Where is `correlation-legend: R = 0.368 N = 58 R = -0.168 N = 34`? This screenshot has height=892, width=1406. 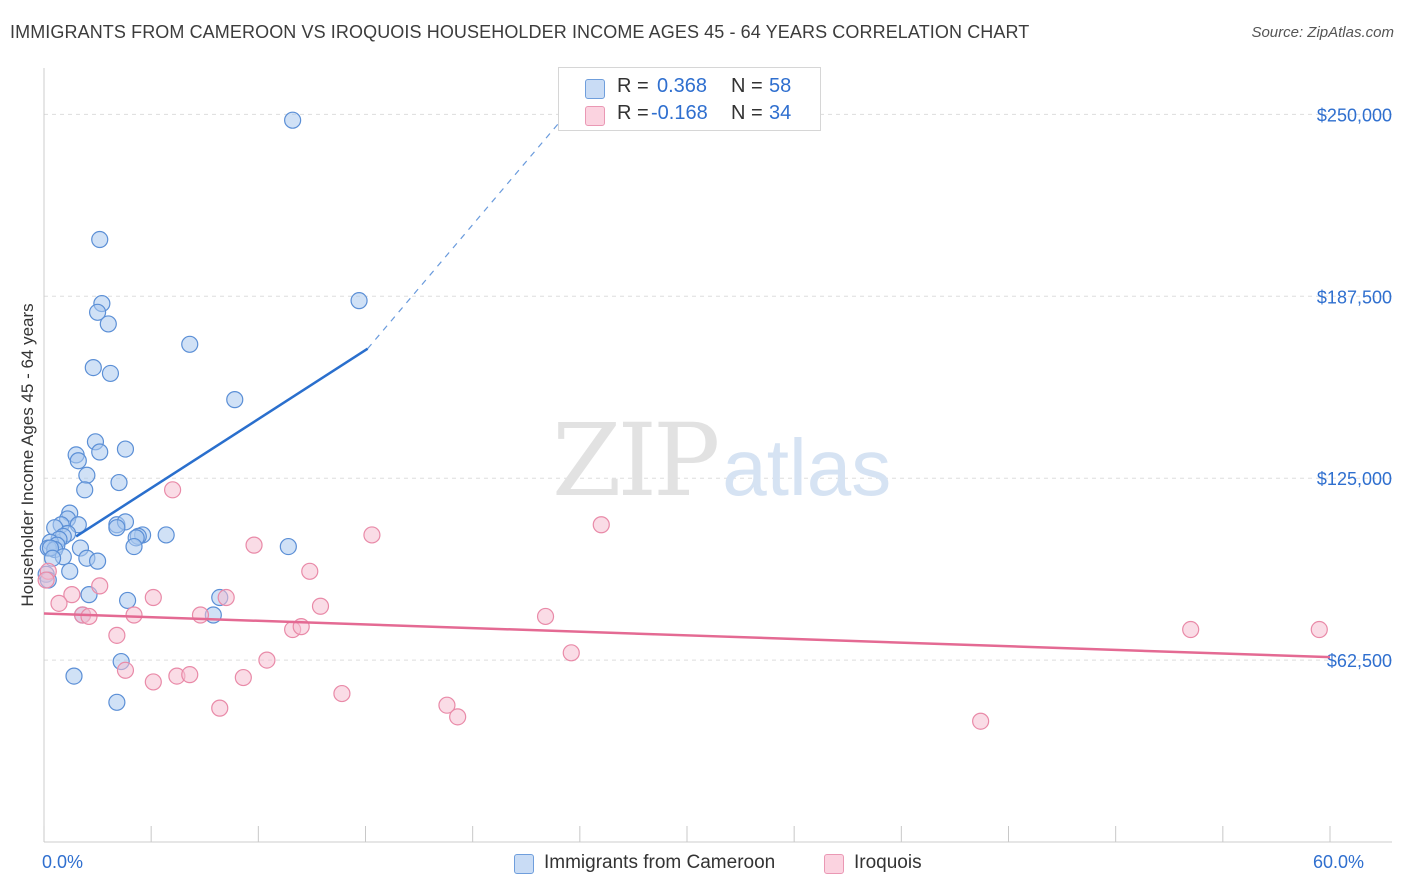 correlation-legend: R = 0.368 N = 58 R = -0.168 N = 34 is located at coordinates (689, 99).